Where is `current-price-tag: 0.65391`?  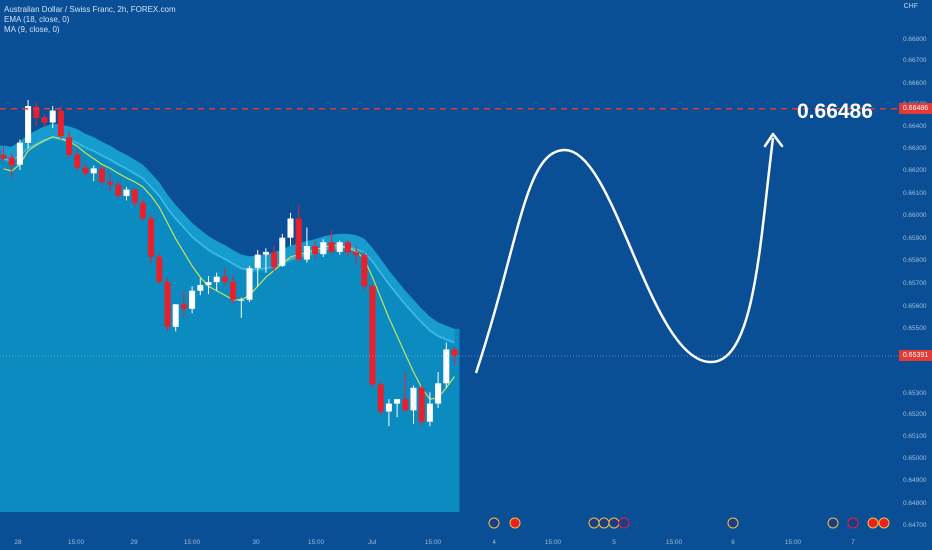 current-price-tag: 0.65391 is located at coordinates (915, 356).